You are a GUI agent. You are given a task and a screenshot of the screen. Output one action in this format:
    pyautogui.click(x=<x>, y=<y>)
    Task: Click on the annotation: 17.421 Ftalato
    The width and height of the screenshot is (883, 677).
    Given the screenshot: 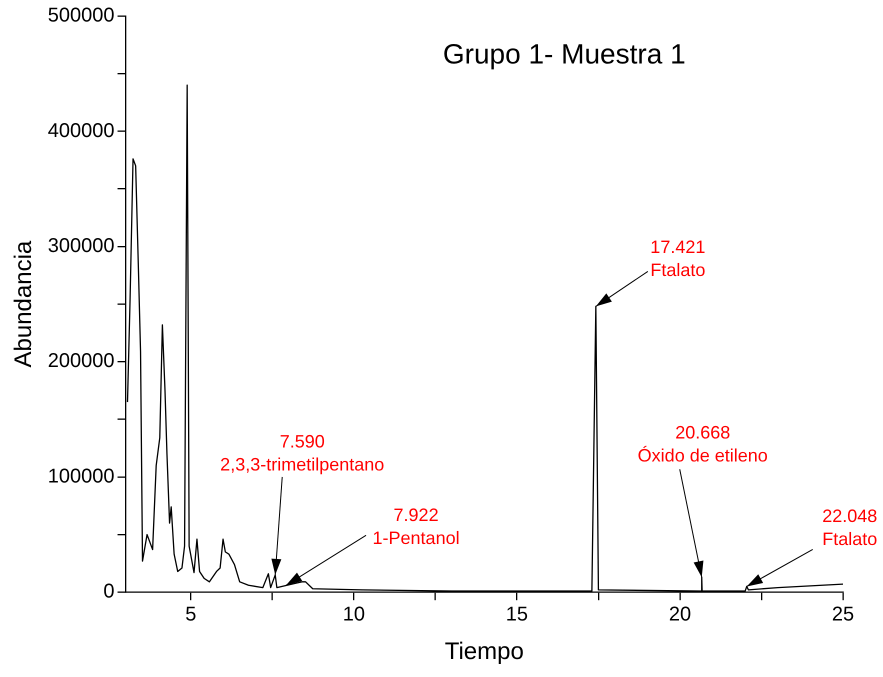 What is the action you would take?
    pyautogui.click(x=678, y=258)
    